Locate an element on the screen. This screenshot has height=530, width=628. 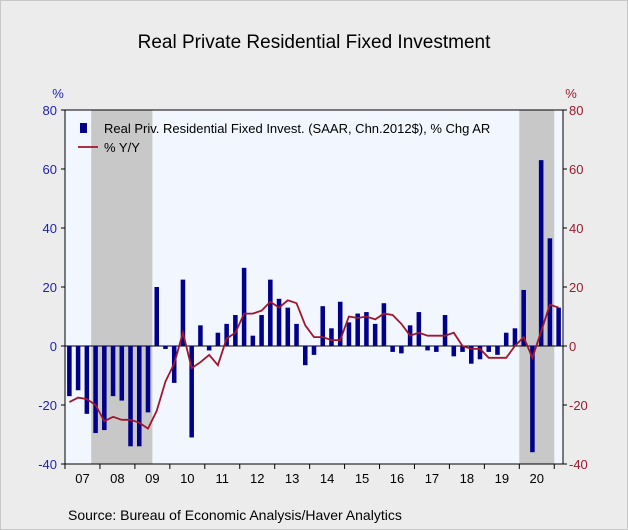
x-tick-label-08: 08 is located at coordinates (117, 478).